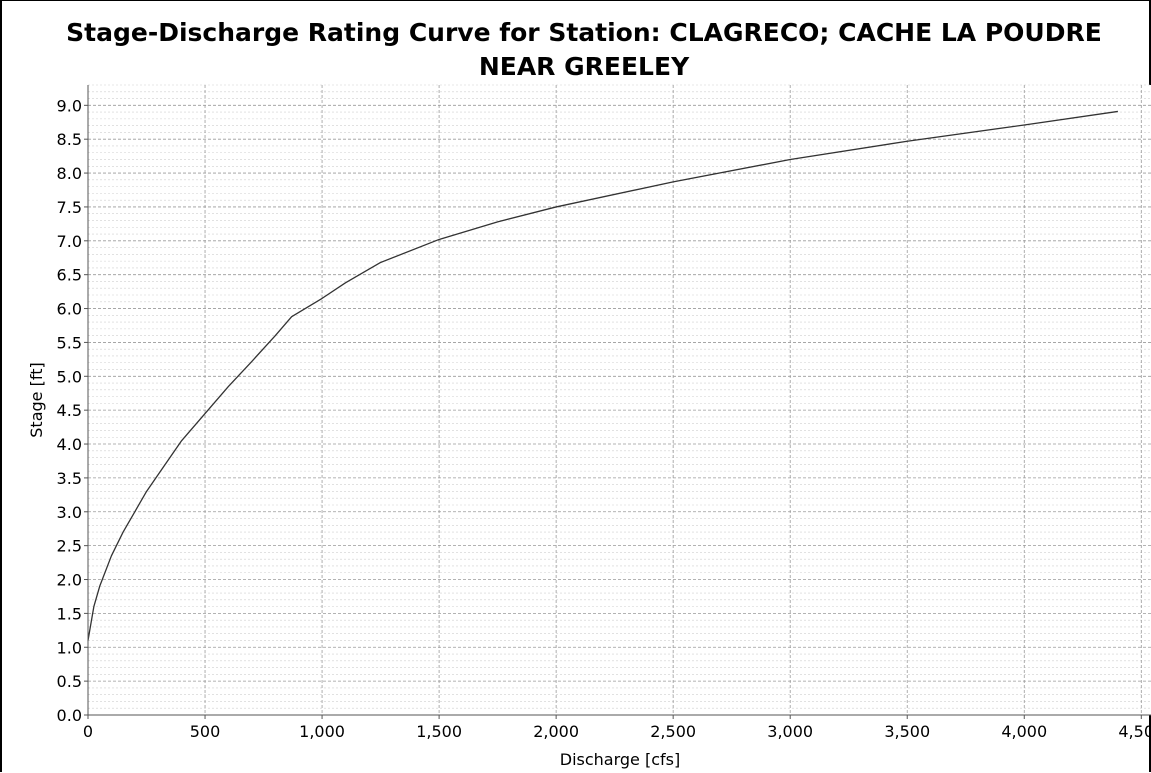 The image size is (1151, 773). What do you see at coordinates (69, 512) in the screenshot?
I see `y-tick-label: 3.0` at bounding box center [69, 512].